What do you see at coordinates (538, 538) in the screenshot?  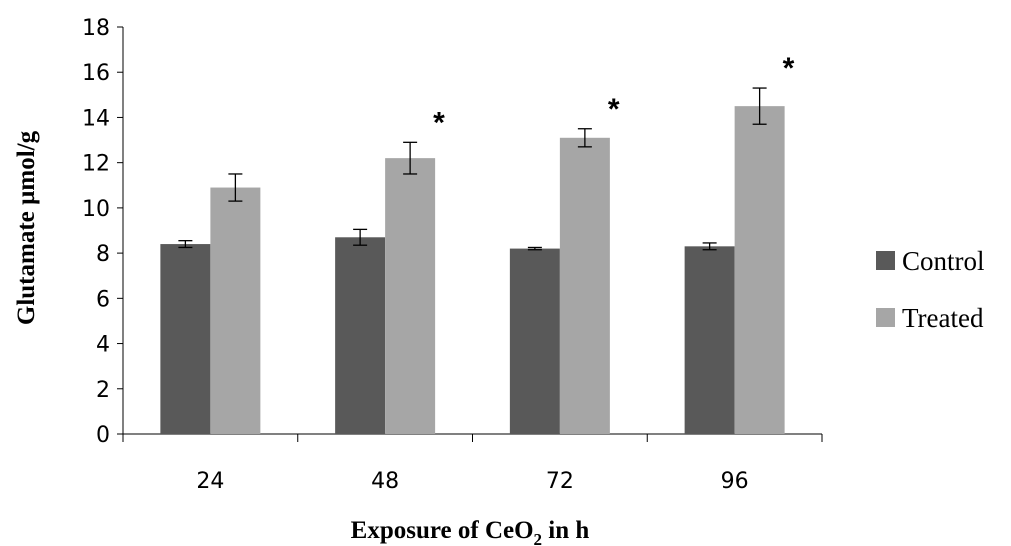 I see `x-axis-title-subscript: 2` at bounding box center [538, 538].